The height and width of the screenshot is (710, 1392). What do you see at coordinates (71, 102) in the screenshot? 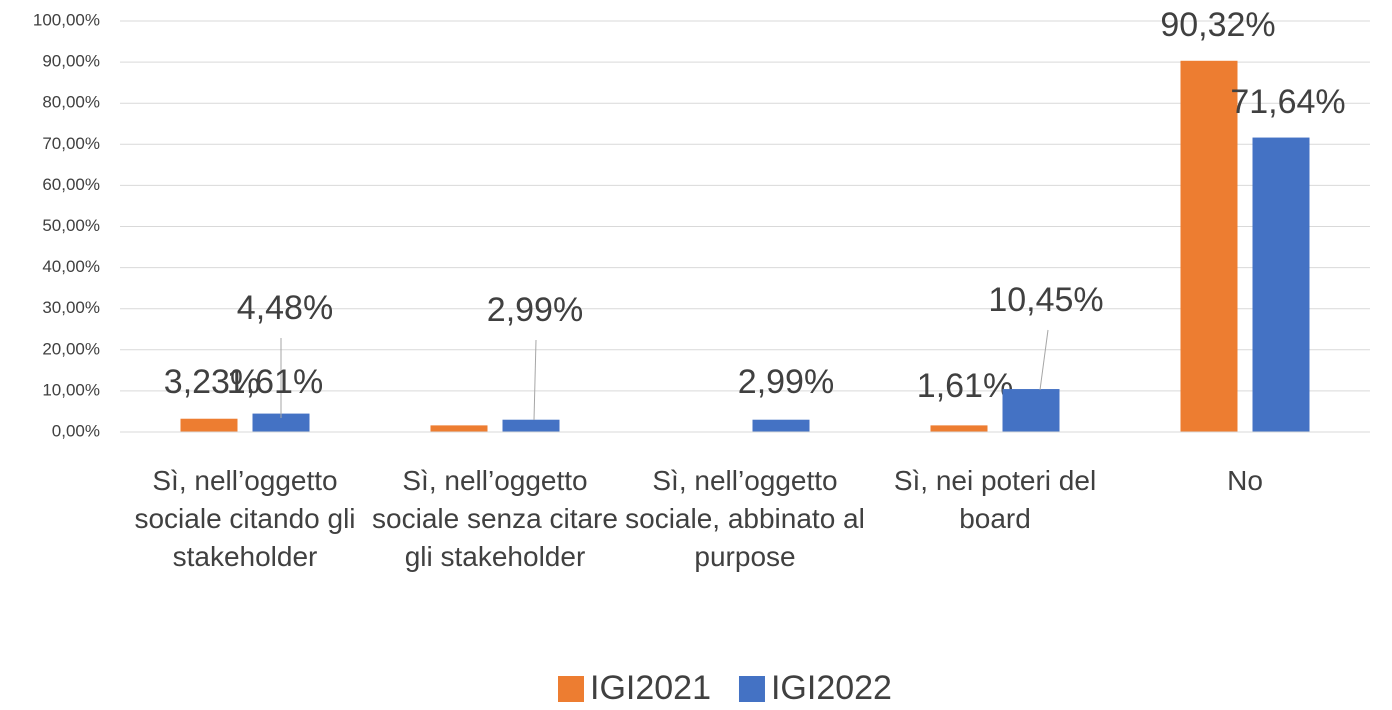
I see `y-tick-label: 80,00%` at bounding box center [71, 102].